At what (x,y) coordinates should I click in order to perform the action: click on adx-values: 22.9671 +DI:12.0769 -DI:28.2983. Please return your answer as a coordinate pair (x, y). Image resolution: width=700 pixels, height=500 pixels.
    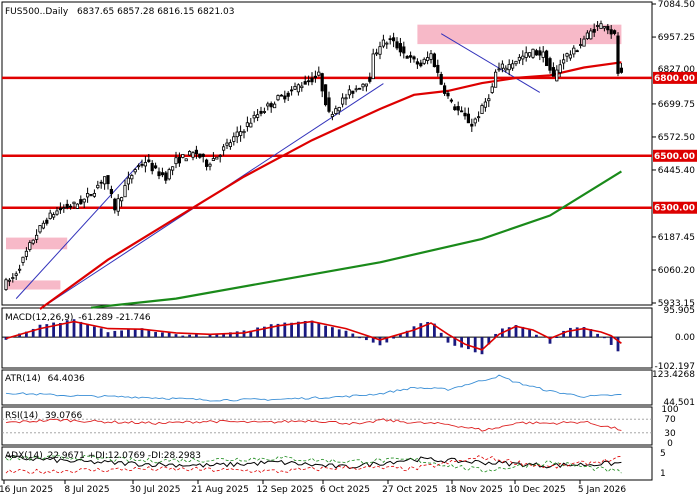
    Looking at the image, I should click on (124, 456).